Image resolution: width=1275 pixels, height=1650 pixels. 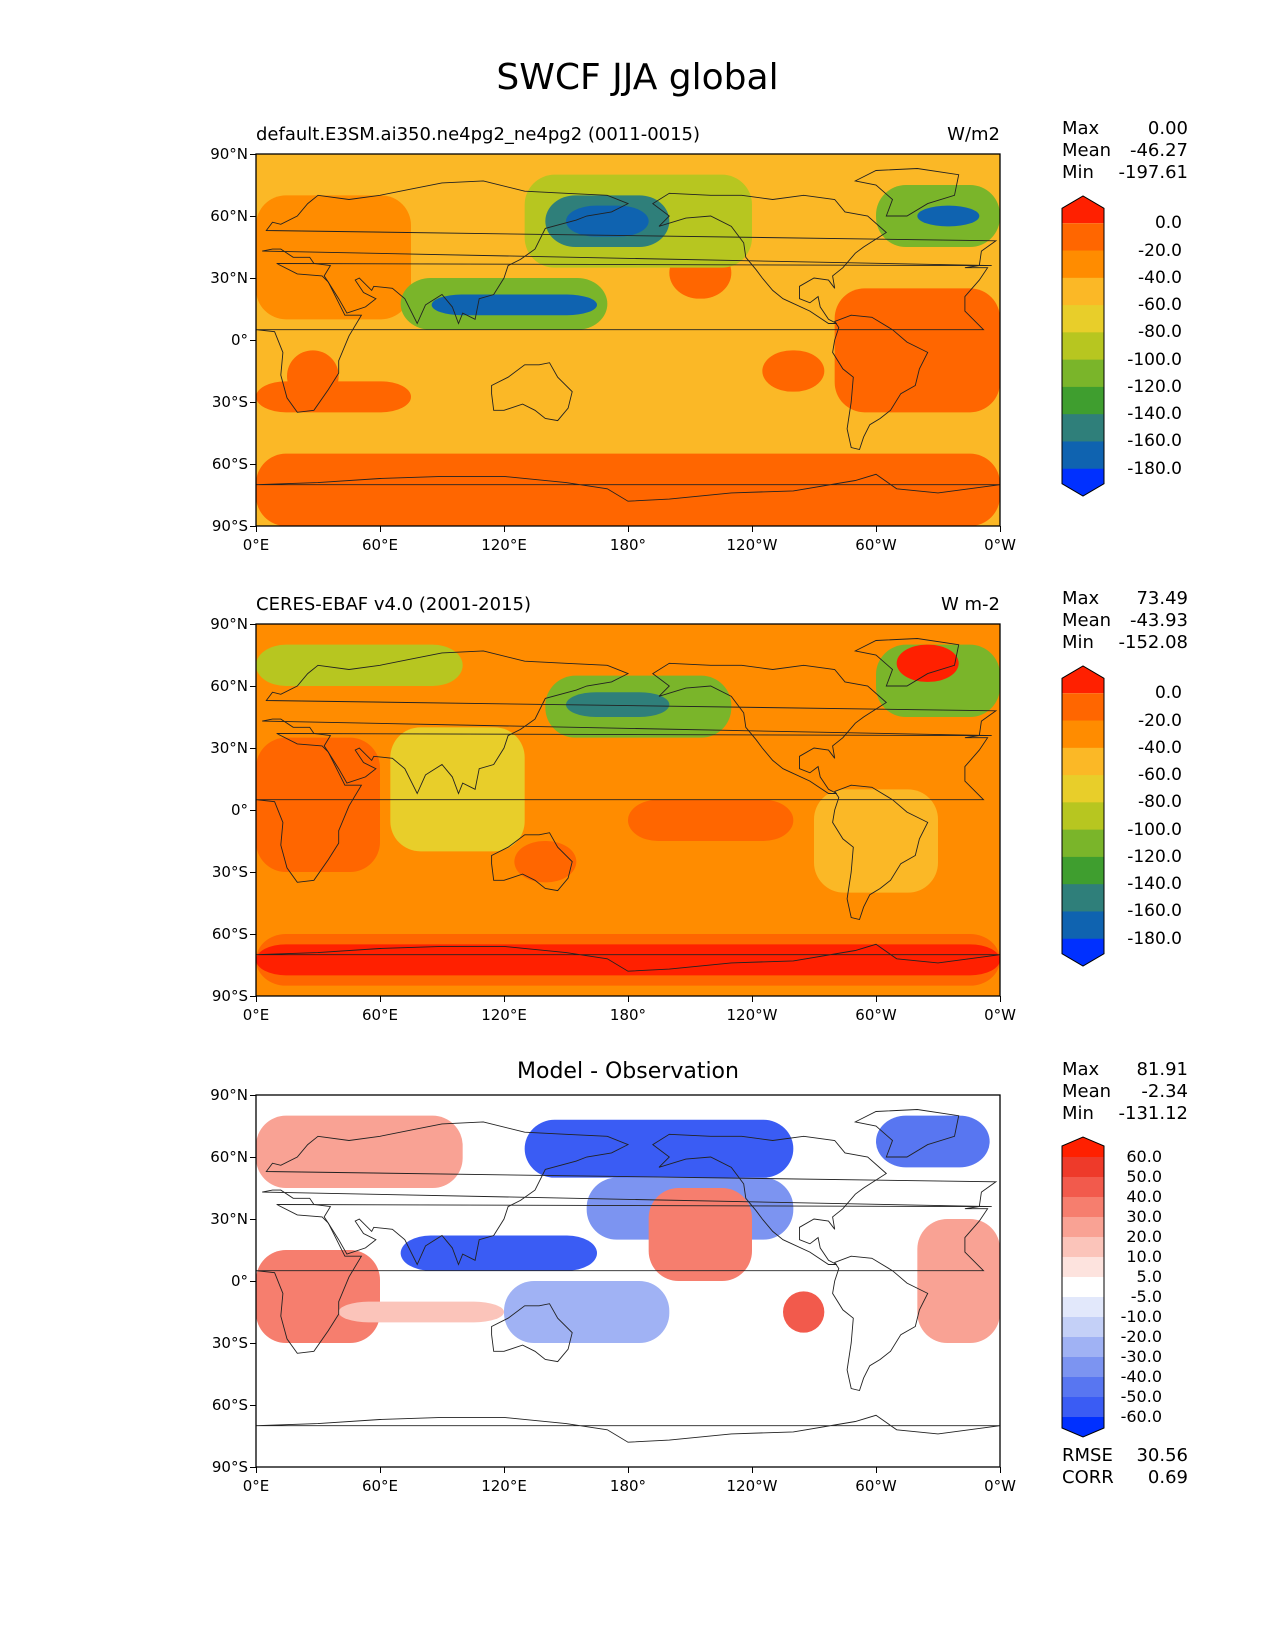 I want to click on y-tick-label: 30°S, so click(x=229, y=1343).